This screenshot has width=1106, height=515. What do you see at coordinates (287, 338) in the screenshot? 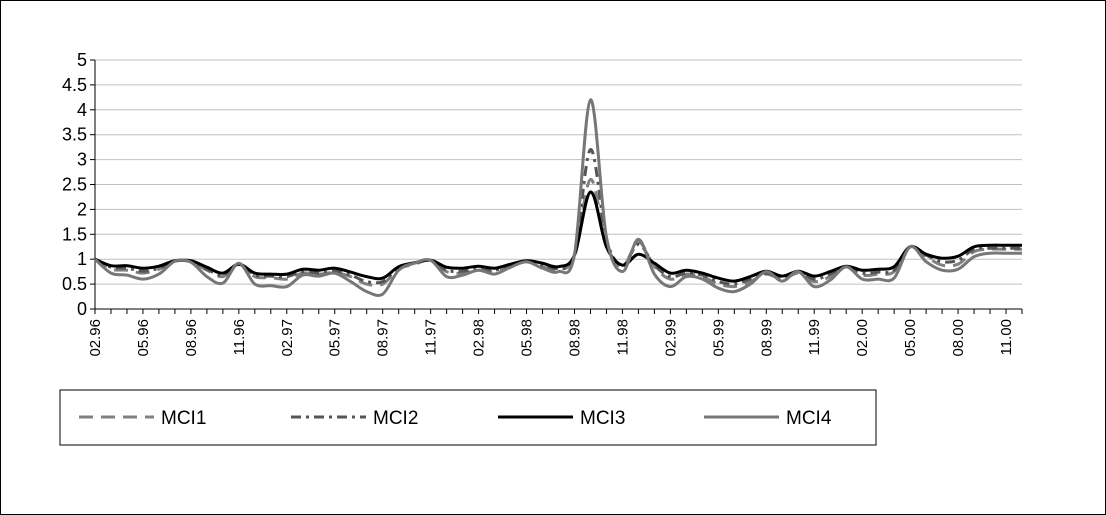
I see `x-tick-label: 02.97` at bounding box center [287, 338].